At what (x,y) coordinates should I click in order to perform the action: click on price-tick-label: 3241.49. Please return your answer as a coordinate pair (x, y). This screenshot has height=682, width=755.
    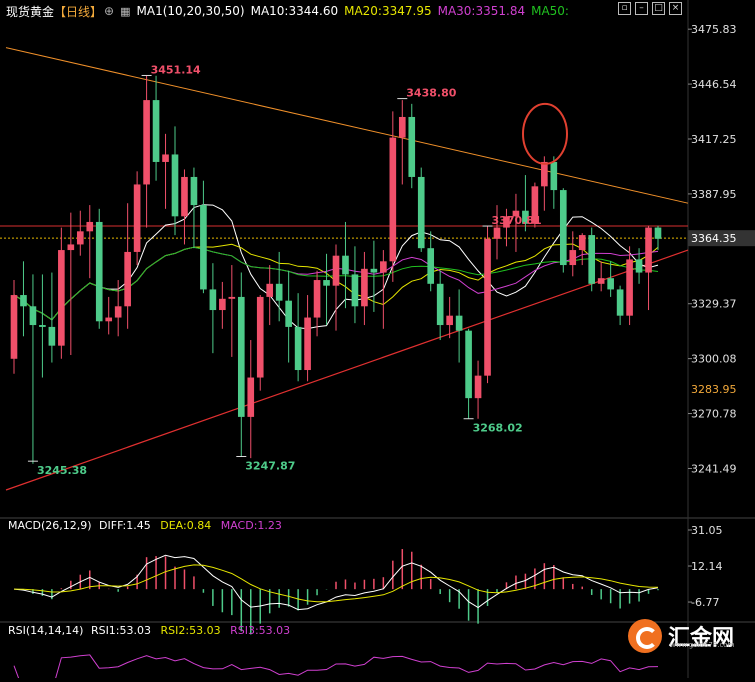
    Looking at the image, I should click on (714, 468).